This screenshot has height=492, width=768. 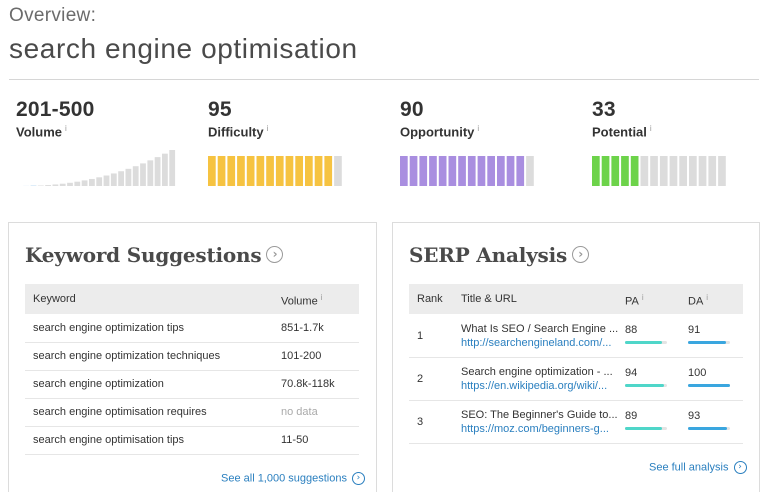 I want to click on column-header-da: DA, so click(x=695, y=302).